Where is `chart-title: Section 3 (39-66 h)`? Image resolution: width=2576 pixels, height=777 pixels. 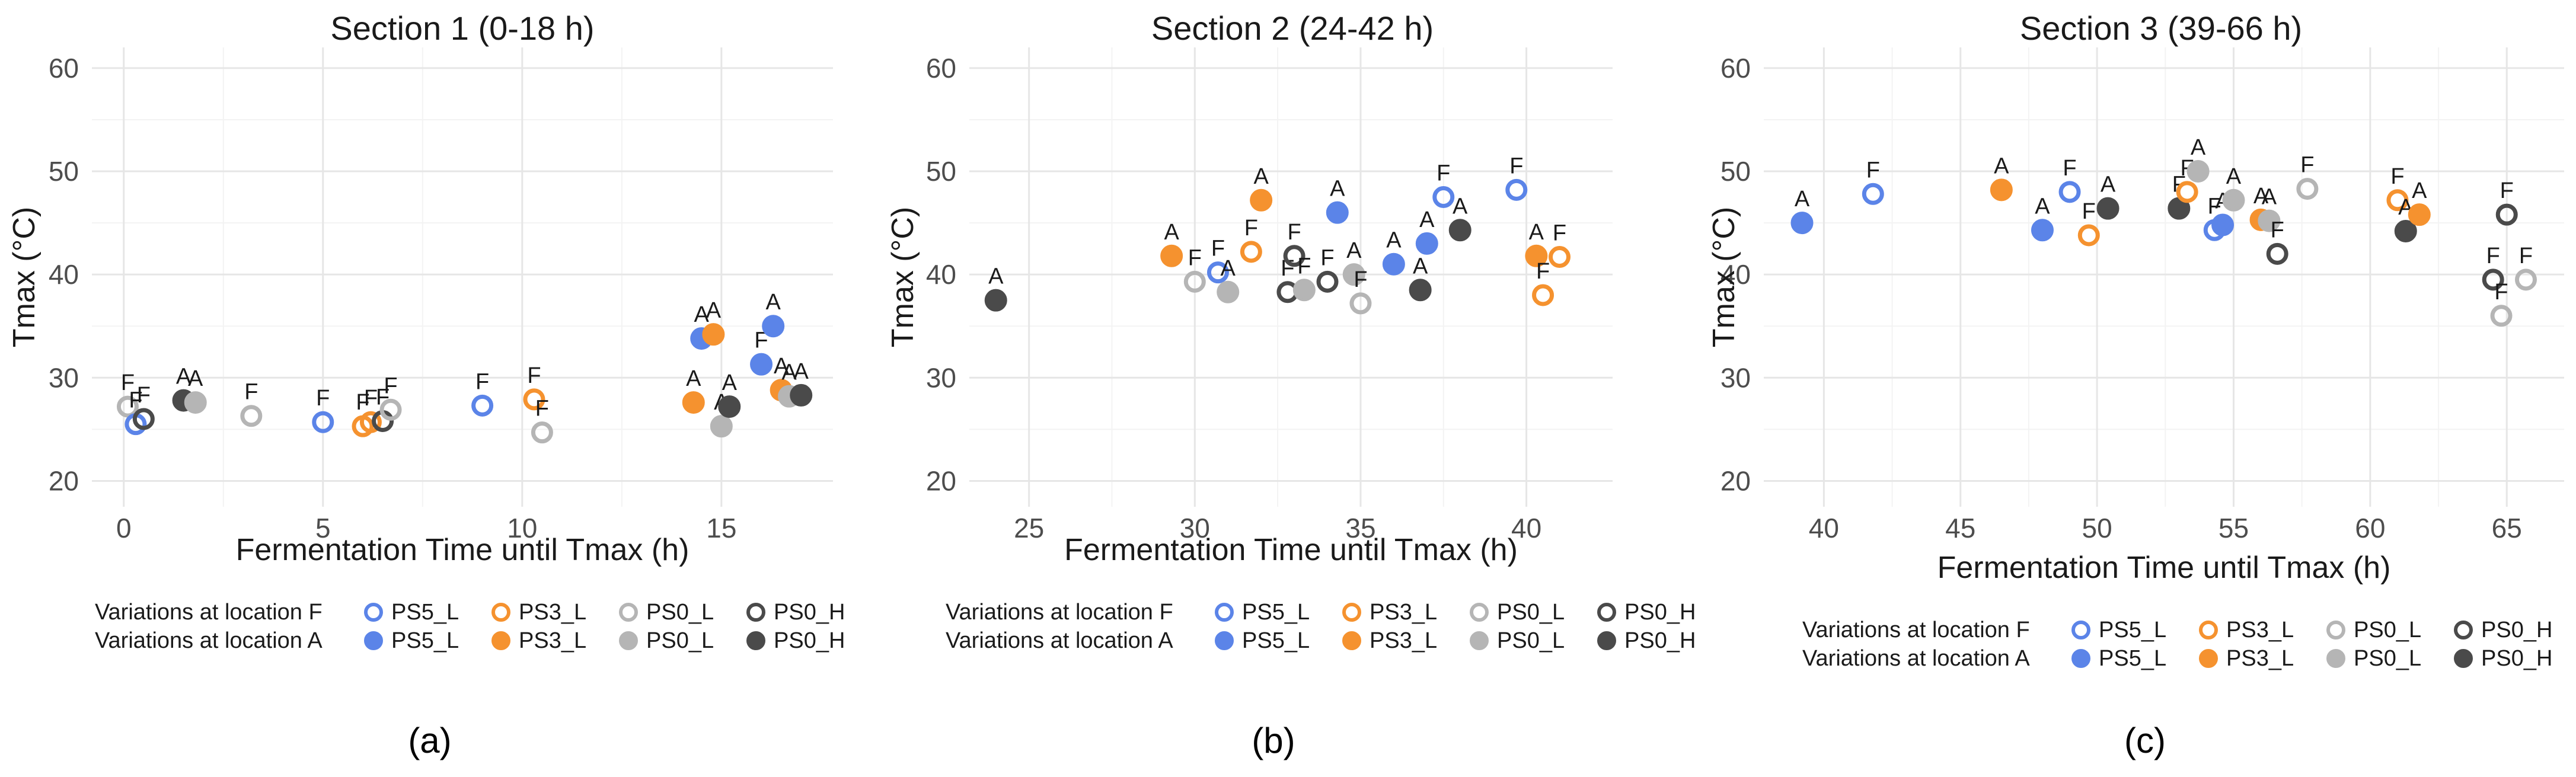 chart-title: Section 3 (39-66 h) is located at coordinates (2161, 28).